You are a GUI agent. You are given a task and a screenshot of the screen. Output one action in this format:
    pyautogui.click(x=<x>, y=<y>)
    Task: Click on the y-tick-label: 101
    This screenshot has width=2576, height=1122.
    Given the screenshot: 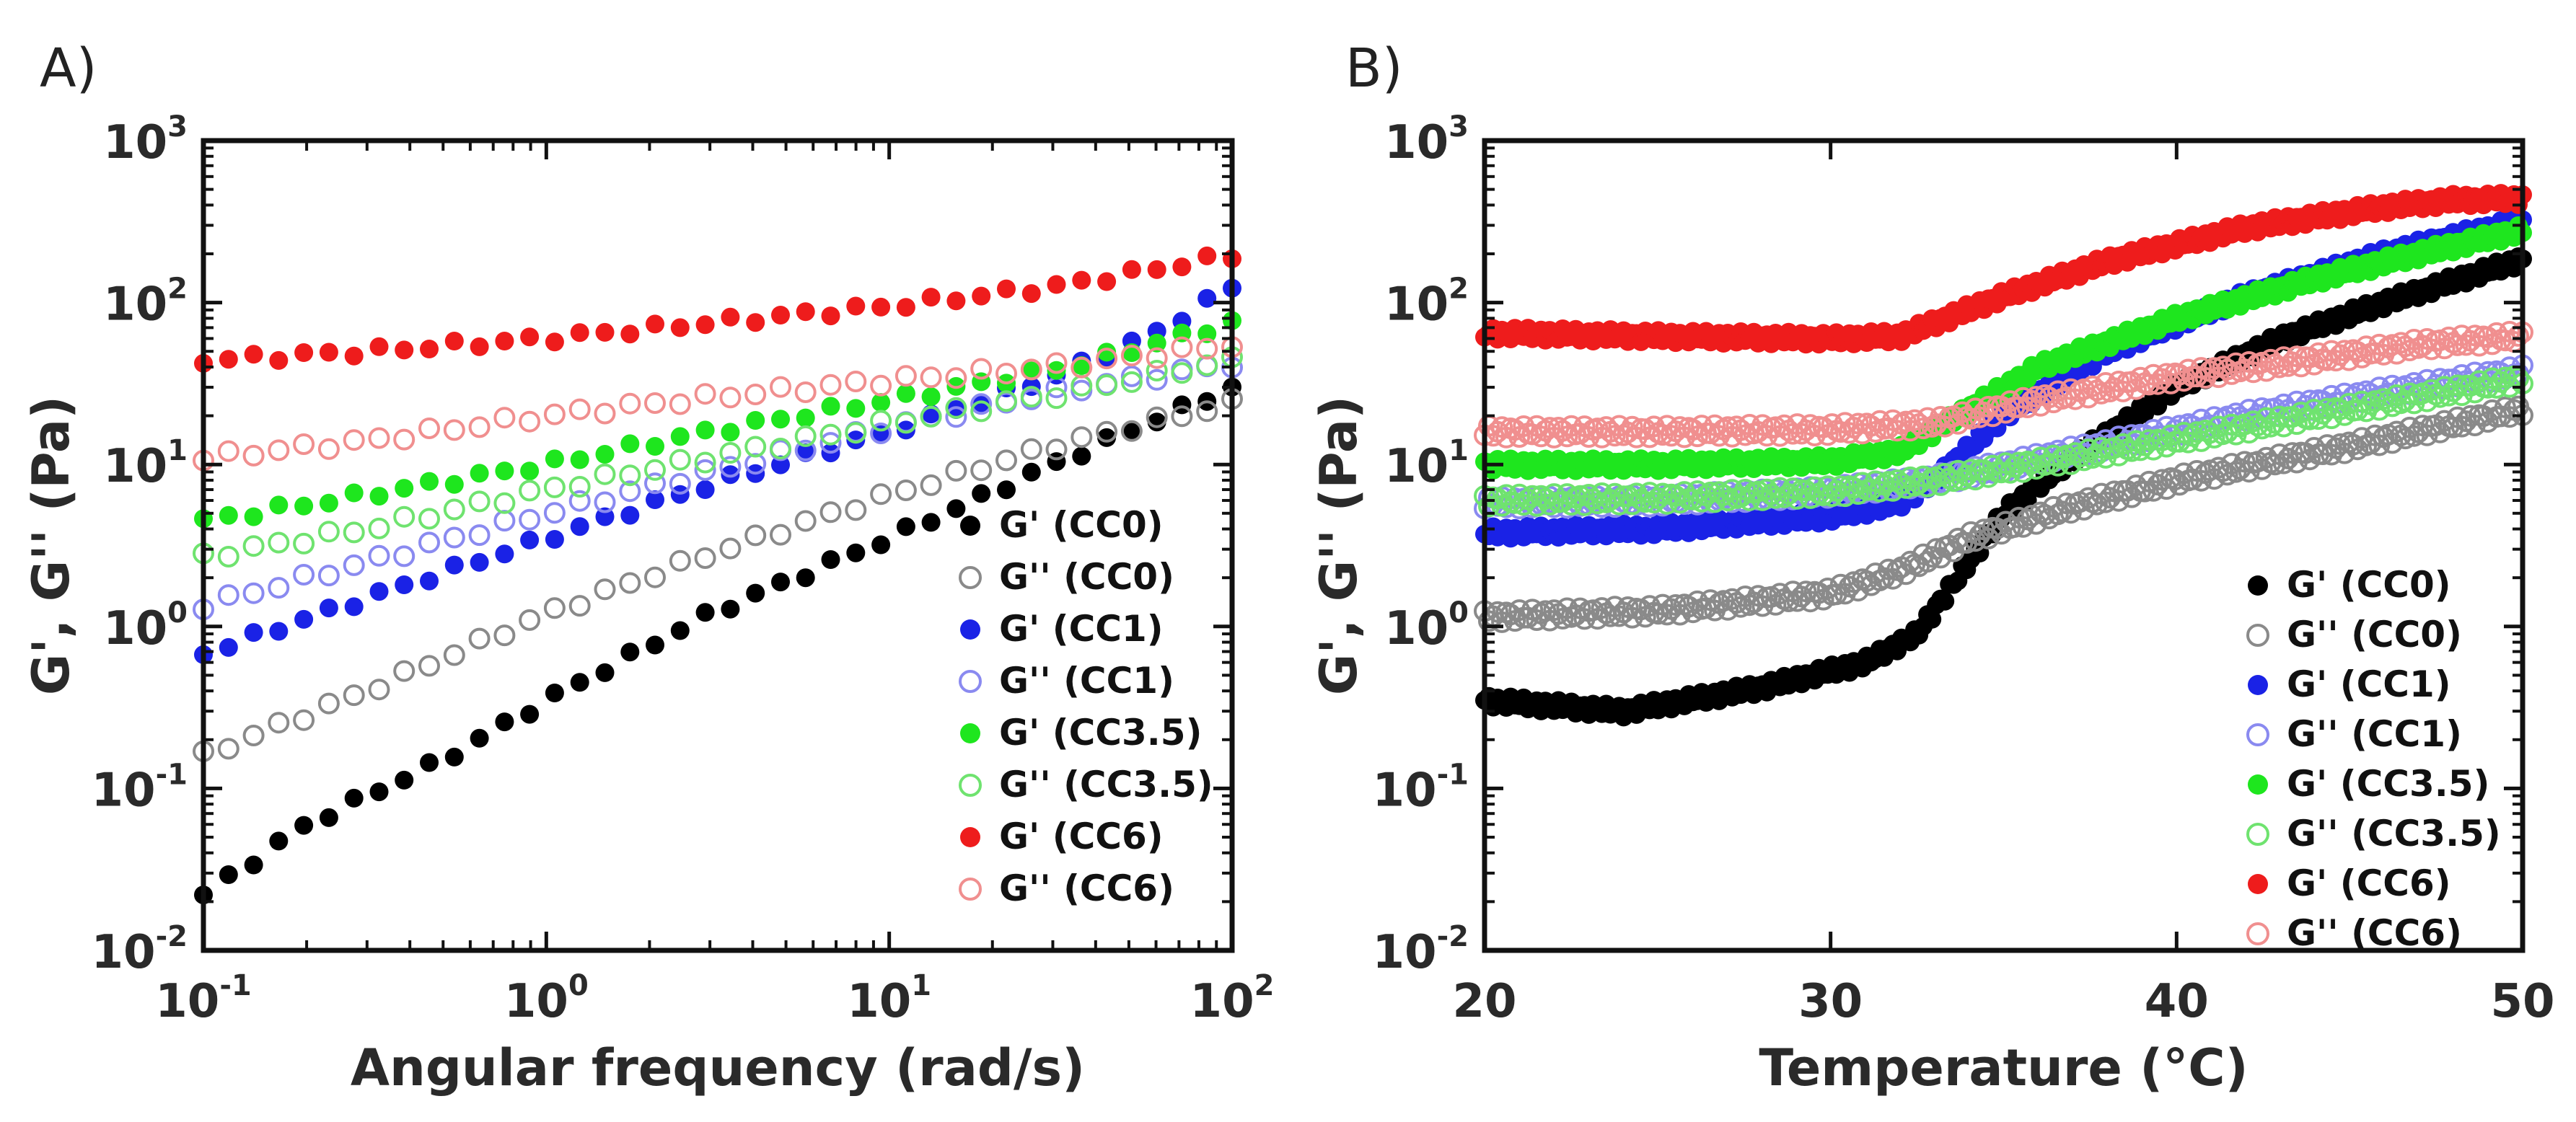 What is the action you would take?
    pyautogui.click(x=1426, y=463)
    